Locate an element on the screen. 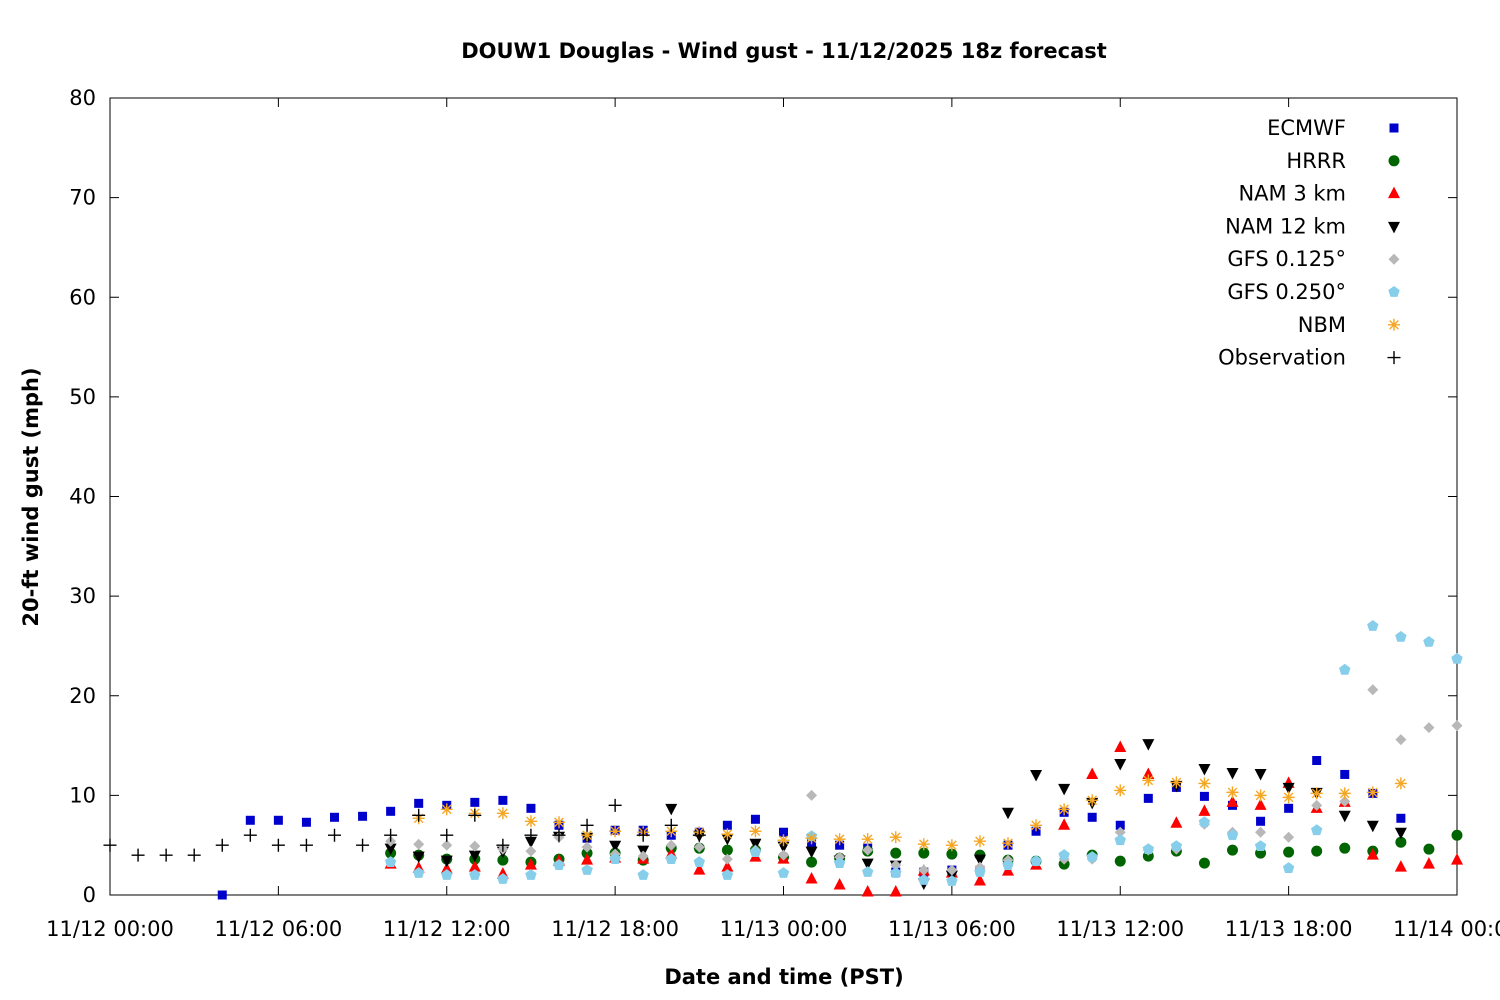 Image resolution: width=1500 pixels, height=1000 pixels. y-tick-label: 0 is located at coordinates (89, 895).